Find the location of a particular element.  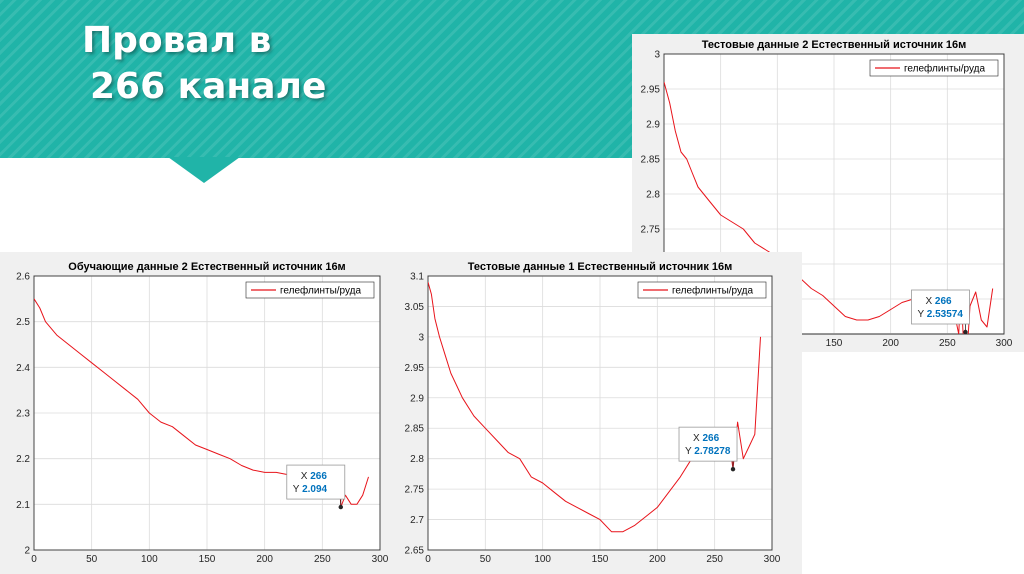

y-tick-label: 2.65 is located at coordinates (415, 551).